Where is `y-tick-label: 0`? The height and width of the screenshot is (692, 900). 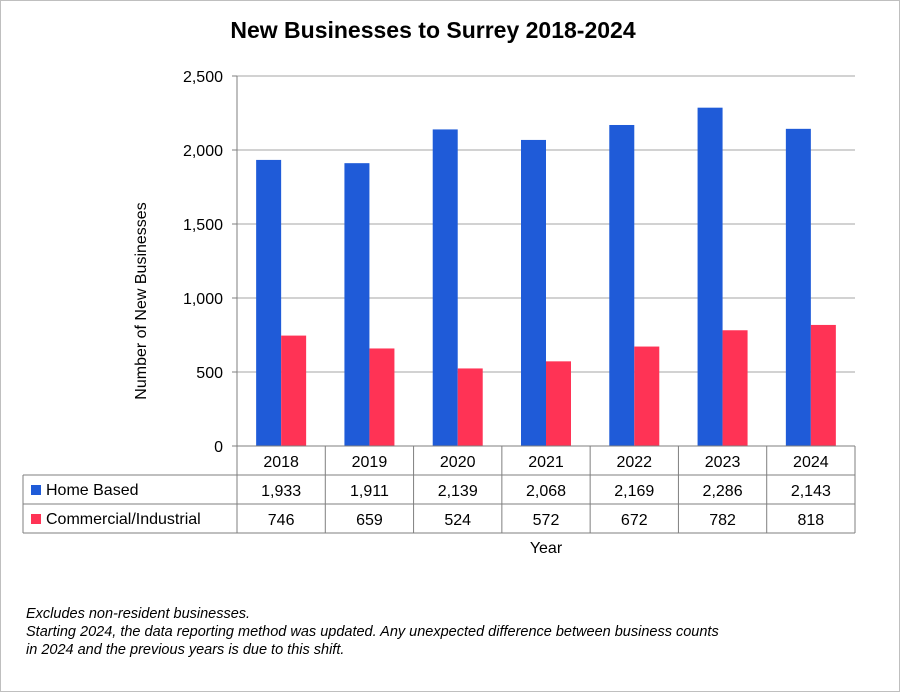 y-tick-label: 0 is located at coordinates (218, 447).